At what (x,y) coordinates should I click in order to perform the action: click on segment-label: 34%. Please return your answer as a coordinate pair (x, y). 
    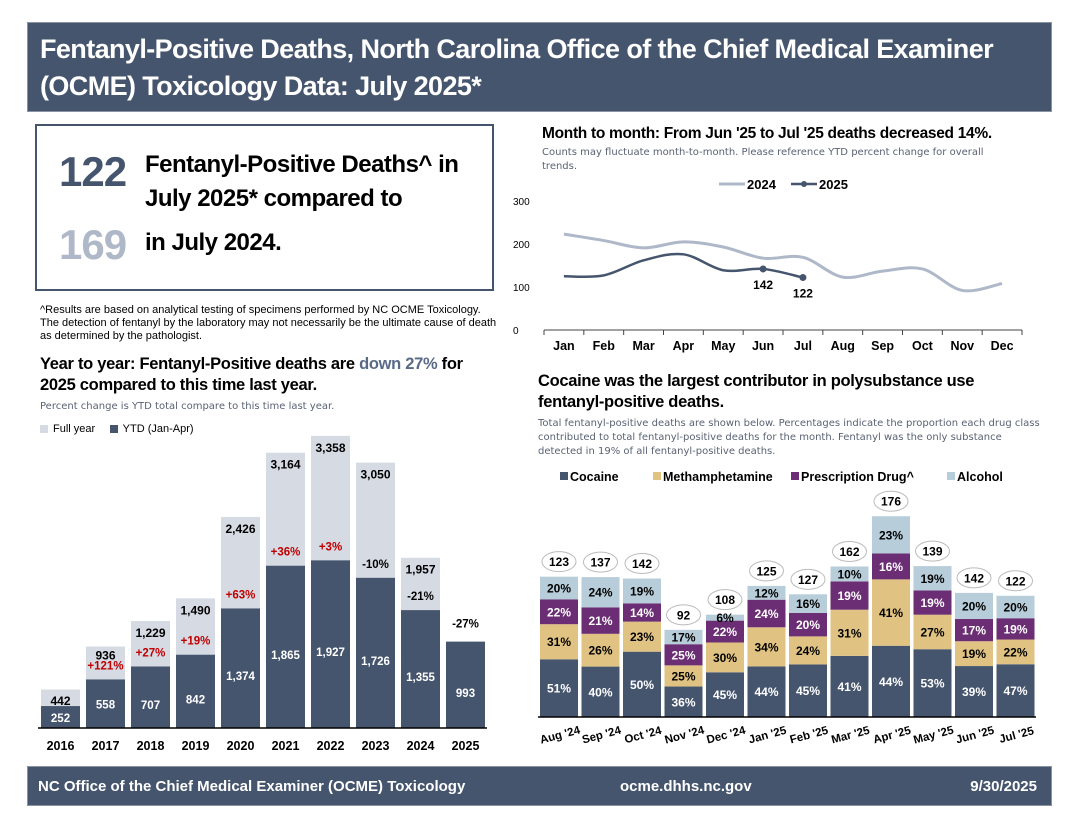
    Looking at the image, I should click on (766, 647).